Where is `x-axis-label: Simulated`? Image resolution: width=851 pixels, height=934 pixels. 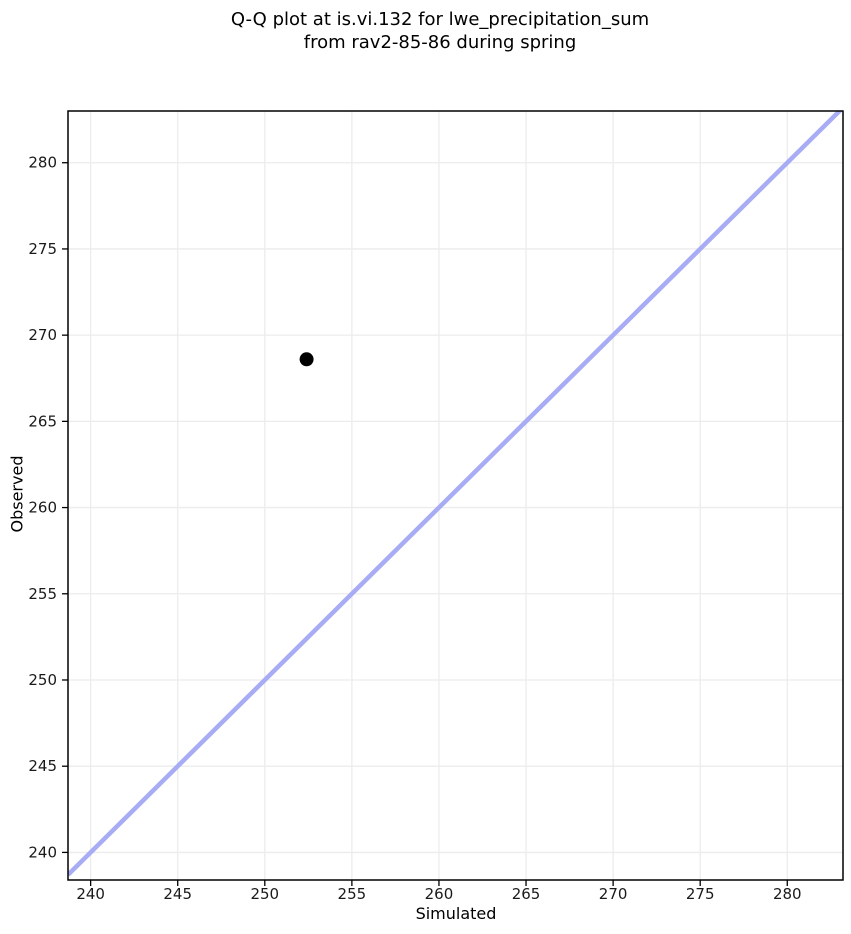
x-axis-label: Simulated is located at coordinates (456, 913).